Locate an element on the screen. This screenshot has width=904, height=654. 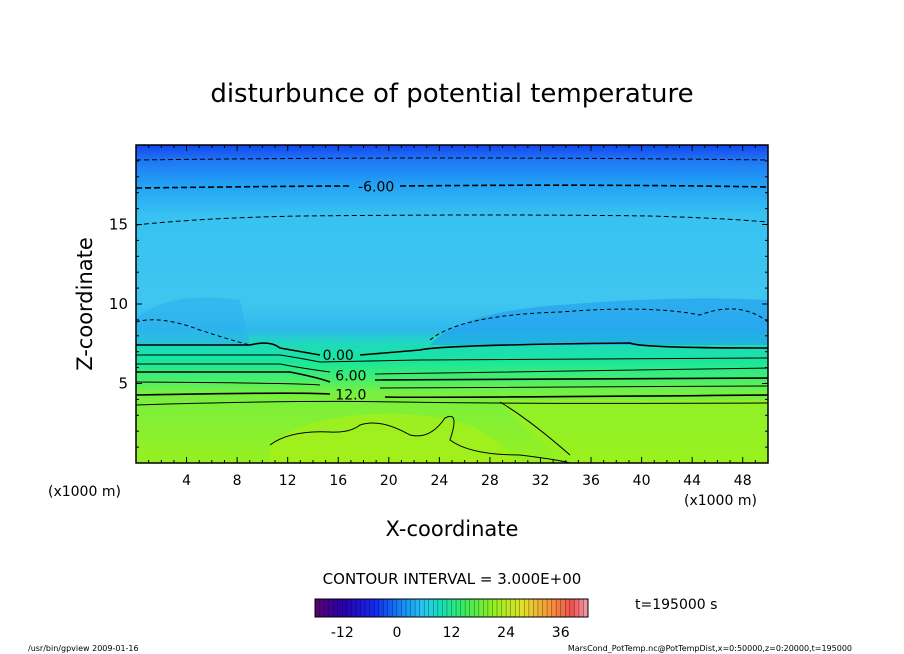
x-axis-label: X-coordinate is located at coordinates (452, 529).